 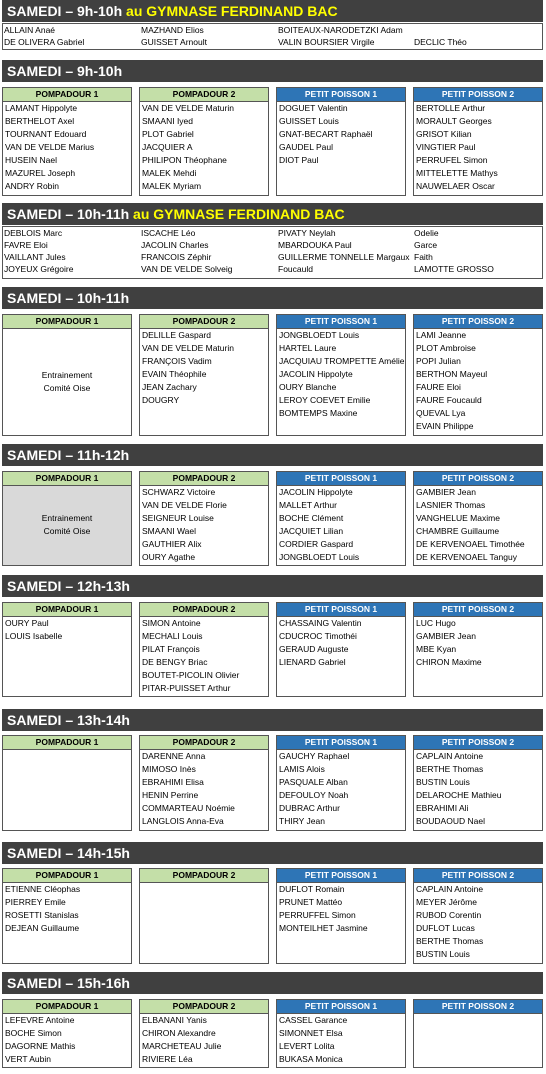 What do you see at coordinates (35, 257) in the screenshot?
I see `participant-name: VAILLANT Jules` at bounding box center [35, 257].